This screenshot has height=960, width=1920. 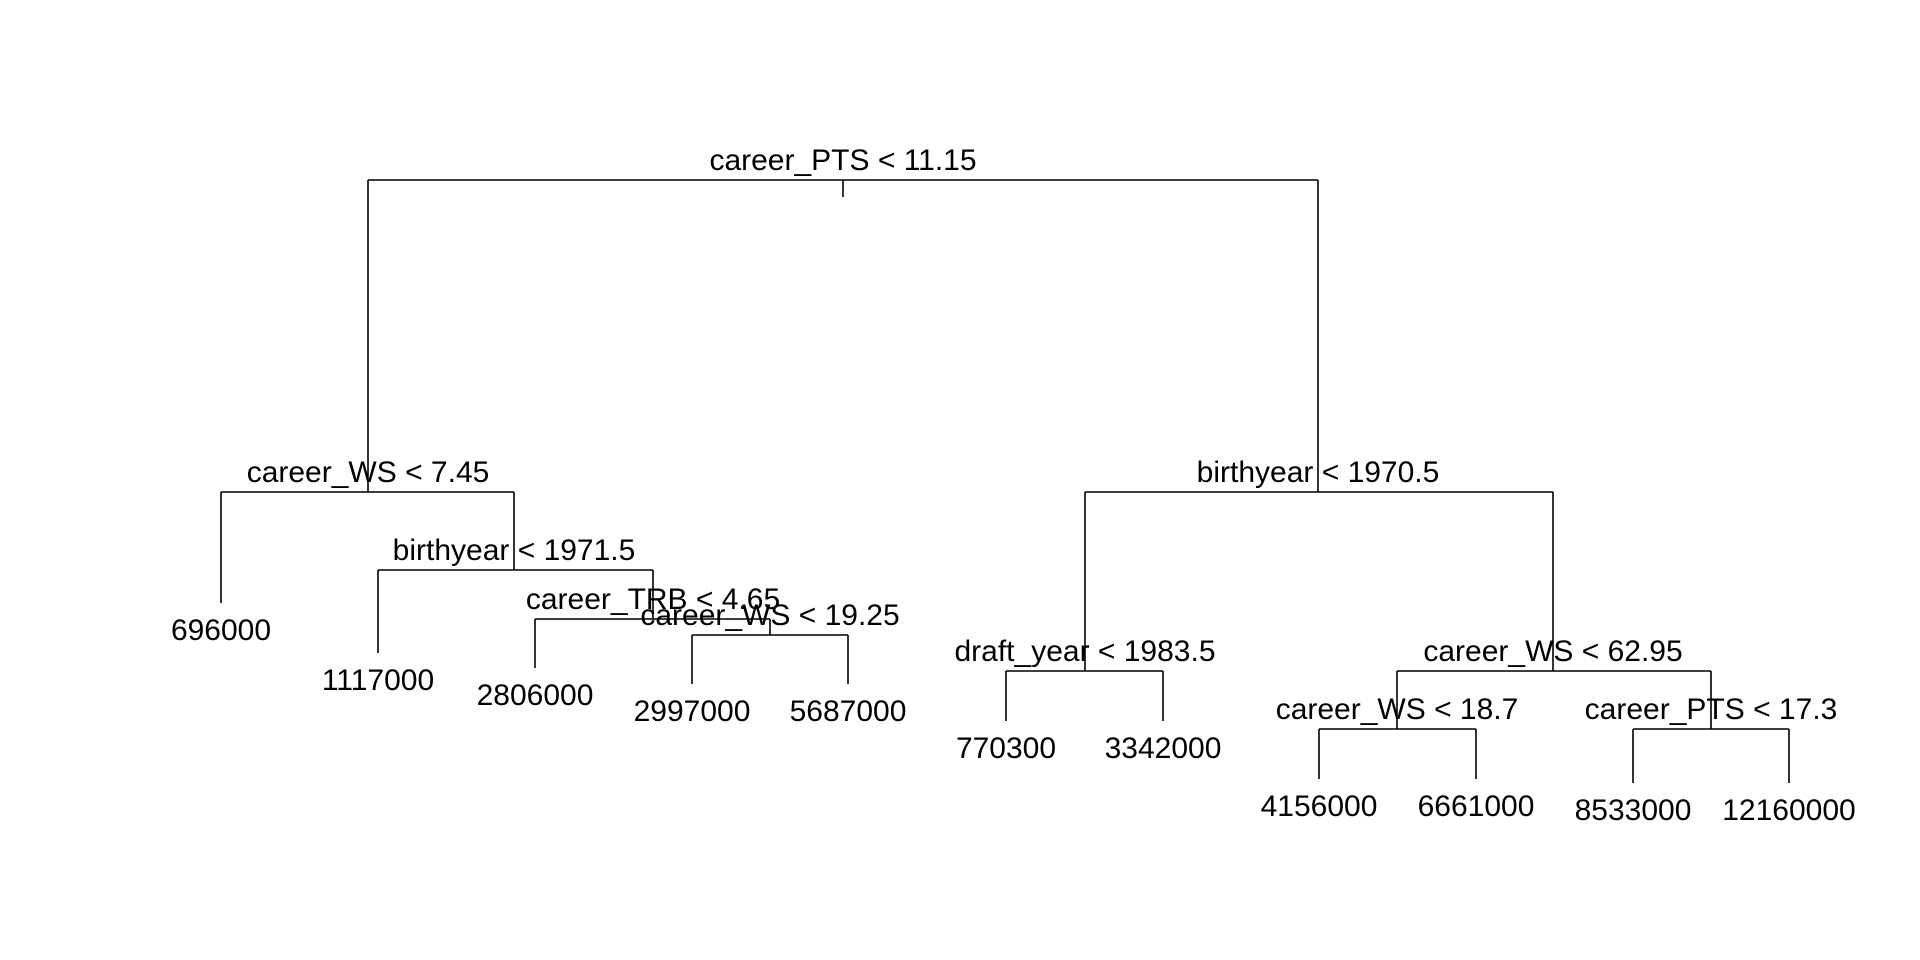 What do you see at coordinates (1711, 709) in the screenshot?
I see `split-label-n15: career_PTS < 17.3` at bounding box center [1711, 709].